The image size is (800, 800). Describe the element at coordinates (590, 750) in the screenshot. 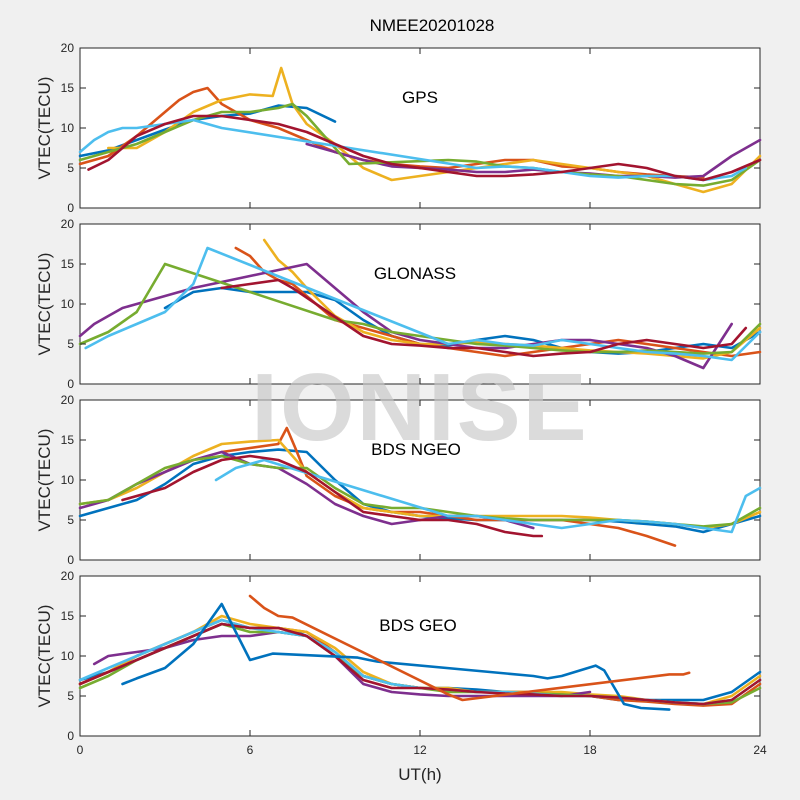

I see `x-tick-label: 18` at that location.